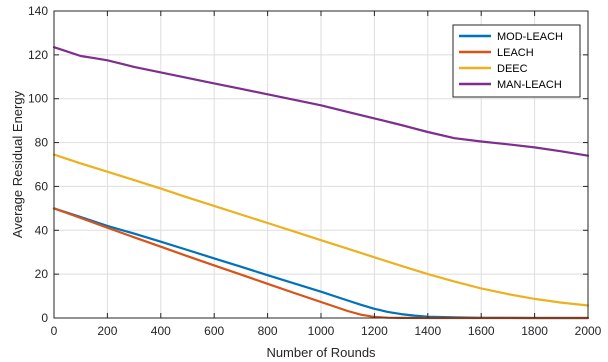 This screenshot has width=608, height=362. I want to click on y-tick-label: 140, so click(38, 11).